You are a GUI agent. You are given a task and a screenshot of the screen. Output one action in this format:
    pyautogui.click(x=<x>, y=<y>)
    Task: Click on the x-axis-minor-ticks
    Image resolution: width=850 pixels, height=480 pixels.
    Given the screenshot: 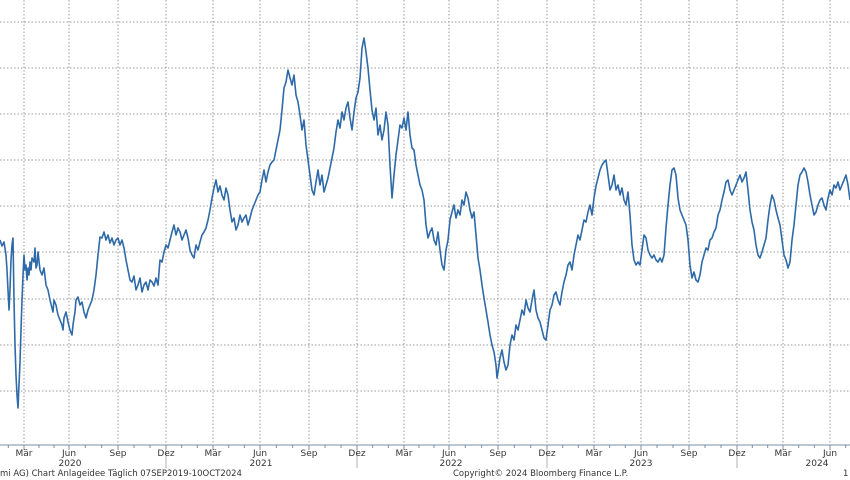 What is the action you would take?
    pyautogui.click(x=427, y=447)
    